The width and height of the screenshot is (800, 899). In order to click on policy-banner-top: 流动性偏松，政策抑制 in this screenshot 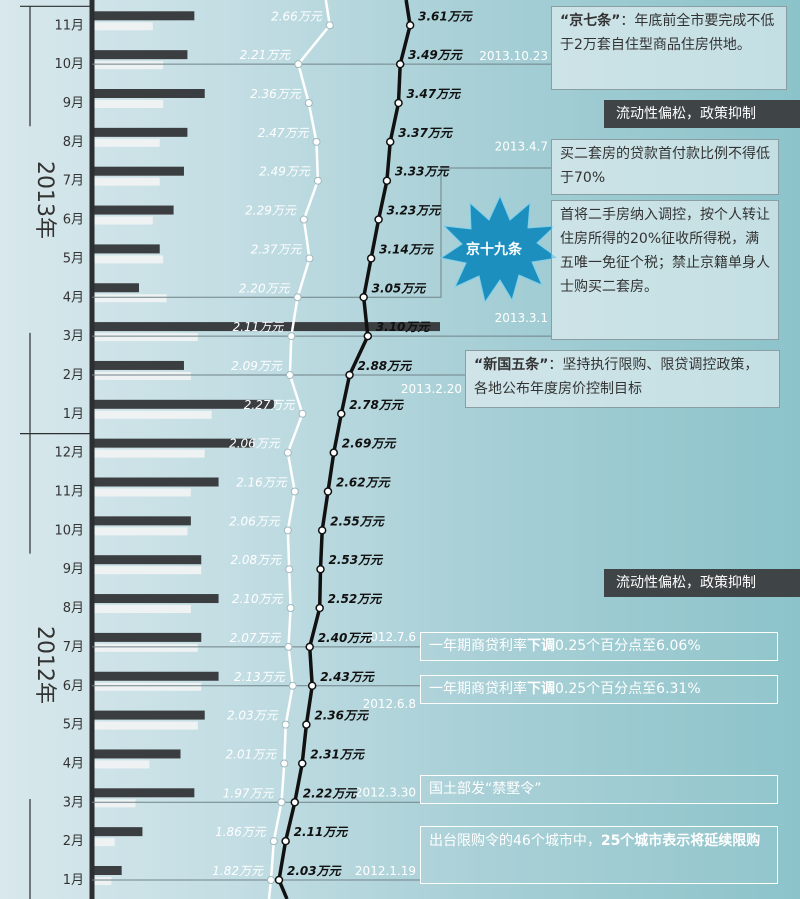, I will do `click(702, 114)`.